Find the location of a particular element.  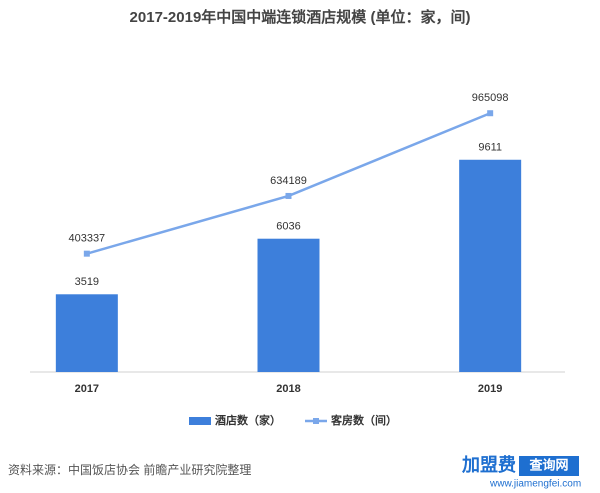

line-value-label: 634189 is located at coordinates (288, 181).